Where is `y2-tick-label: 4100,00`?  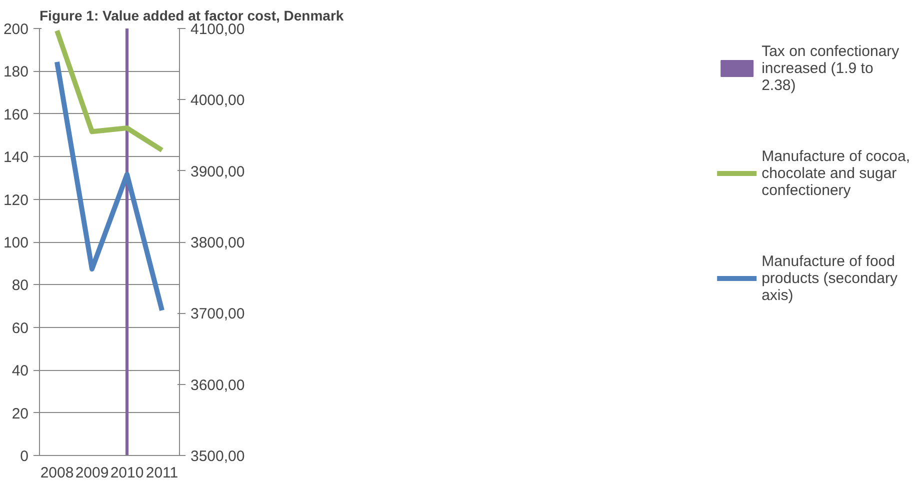 y2-tick-label: 4100,00 is located at coordinates (217, 29).